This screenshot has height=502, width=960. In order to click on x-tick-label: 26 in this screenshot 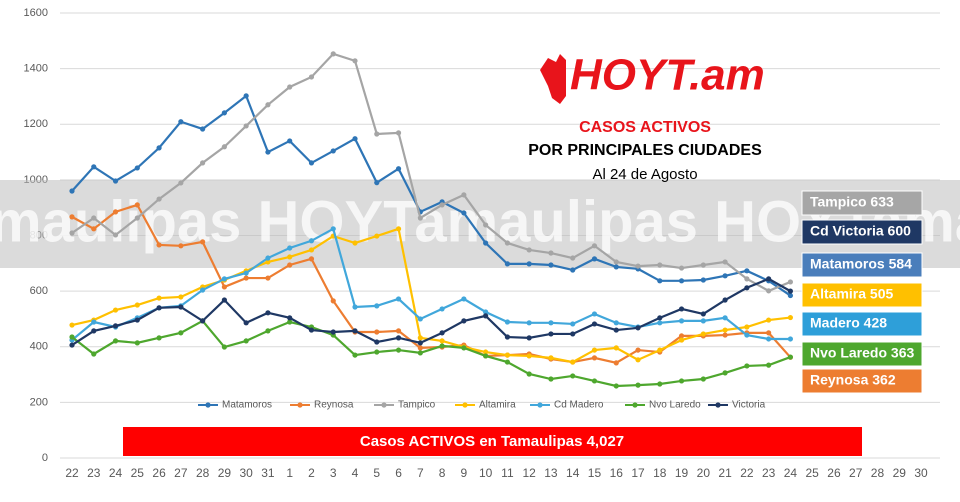, I will do `click(159, 473)`.